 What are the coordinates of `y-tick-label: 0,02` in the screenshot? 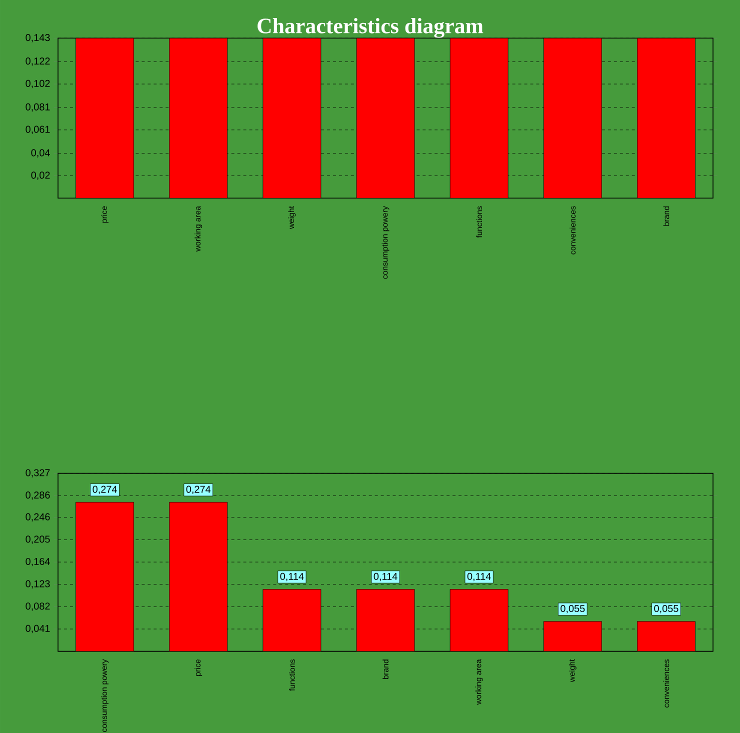 It's located at (40, 176).